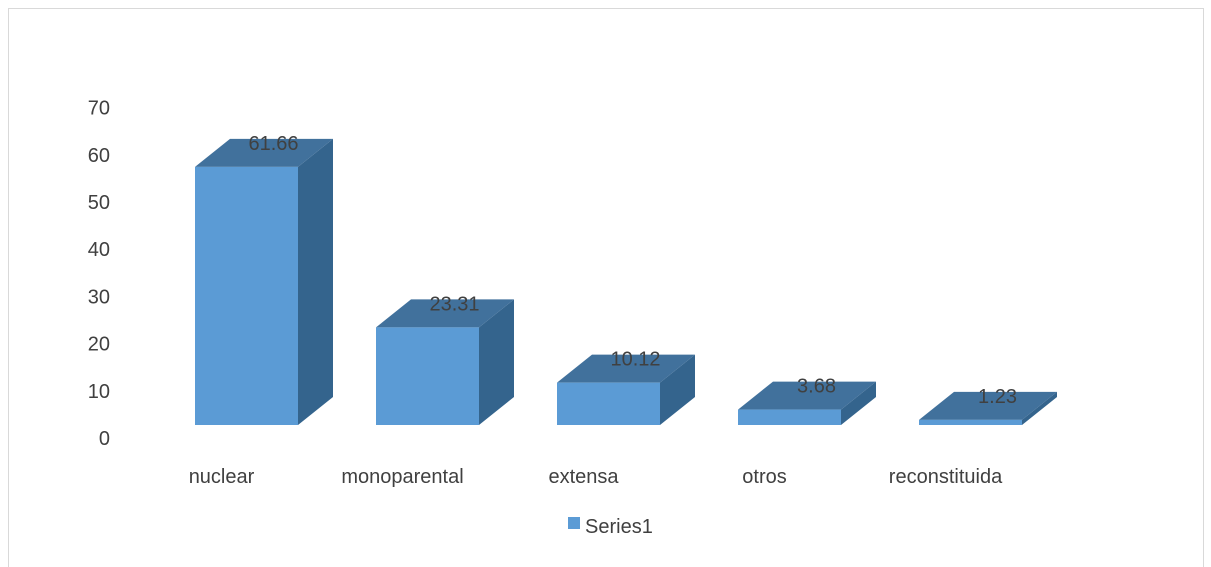 The width and height of the screenshot is (1211, 567). Describe the element at coordinates (997, 397) in the screenshot. I see `data-label: 1.23` at that location.